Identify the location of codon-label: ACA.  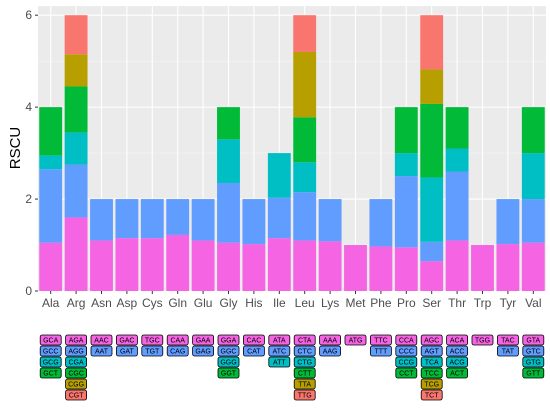
(457, 341).